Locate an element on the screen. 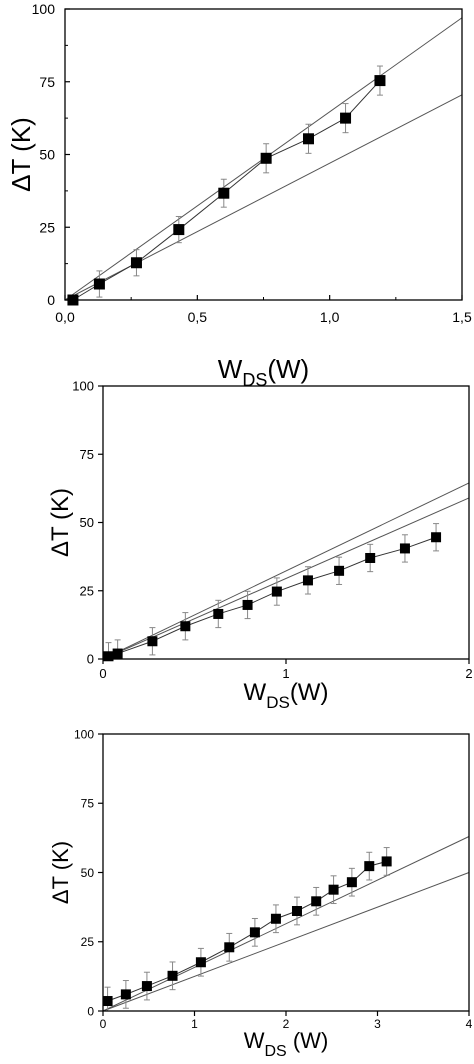  x-tick-label: 3 is located at coordinates (377, 1024).